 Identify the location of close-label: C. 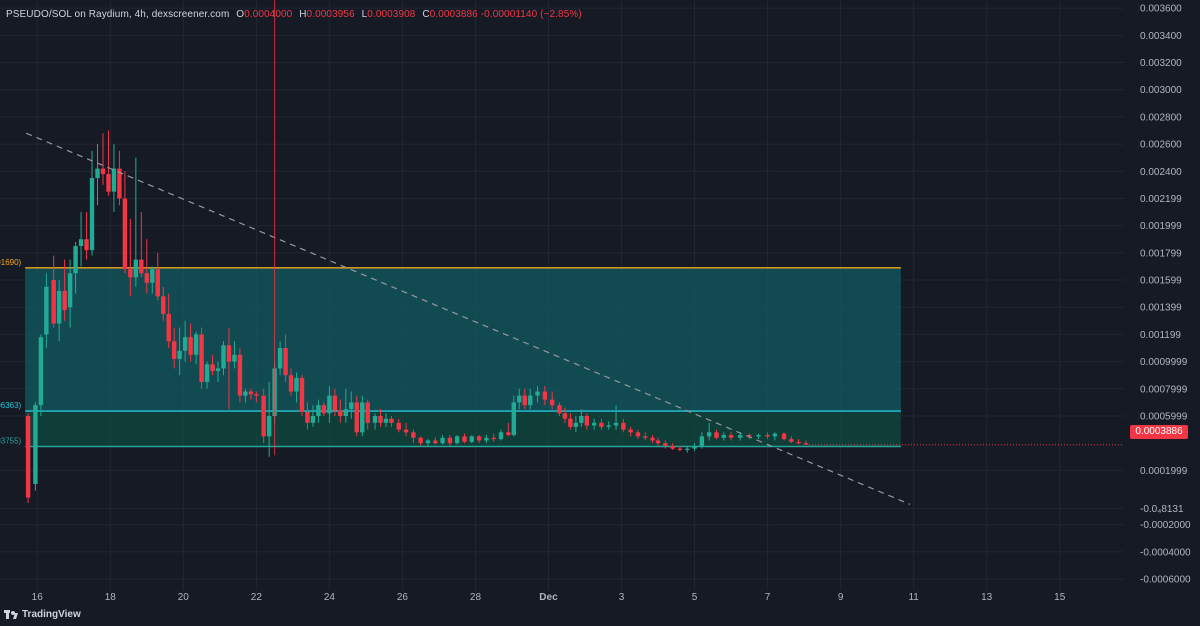
(426, 14).